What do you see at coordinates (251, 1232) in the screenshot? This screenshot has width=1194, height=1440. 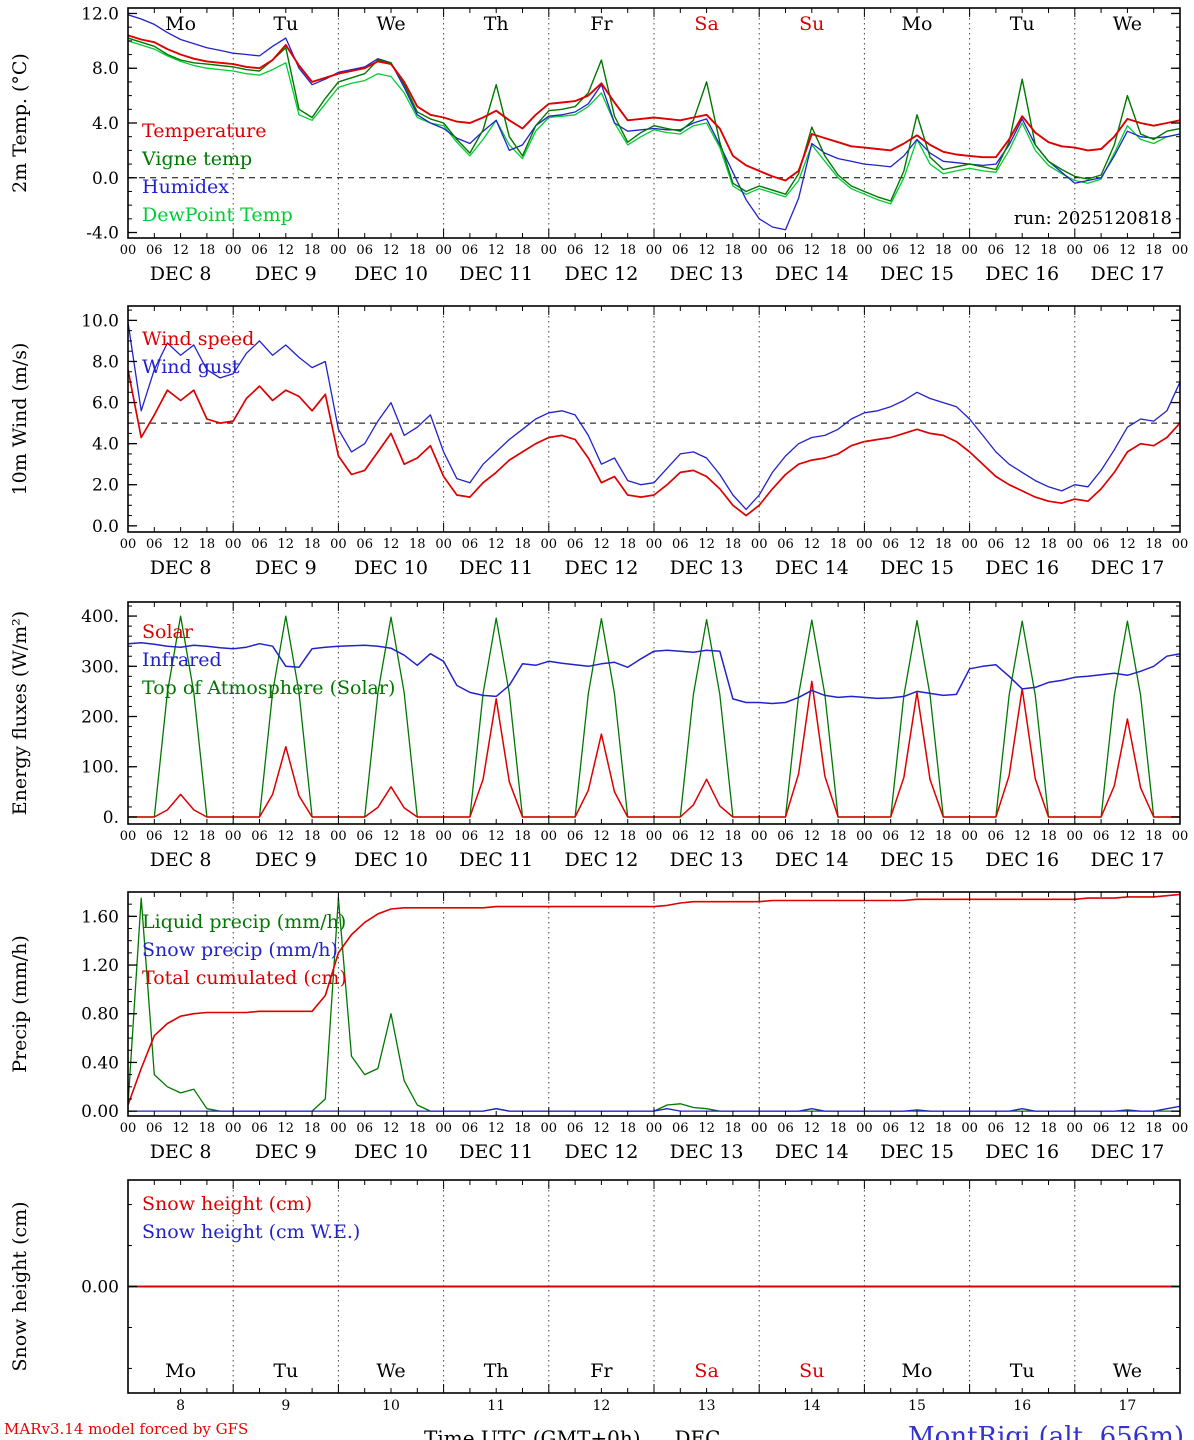 I see `snow-legend-item: Snow height (cm W.E.)` at bounding box center [251, 1232].